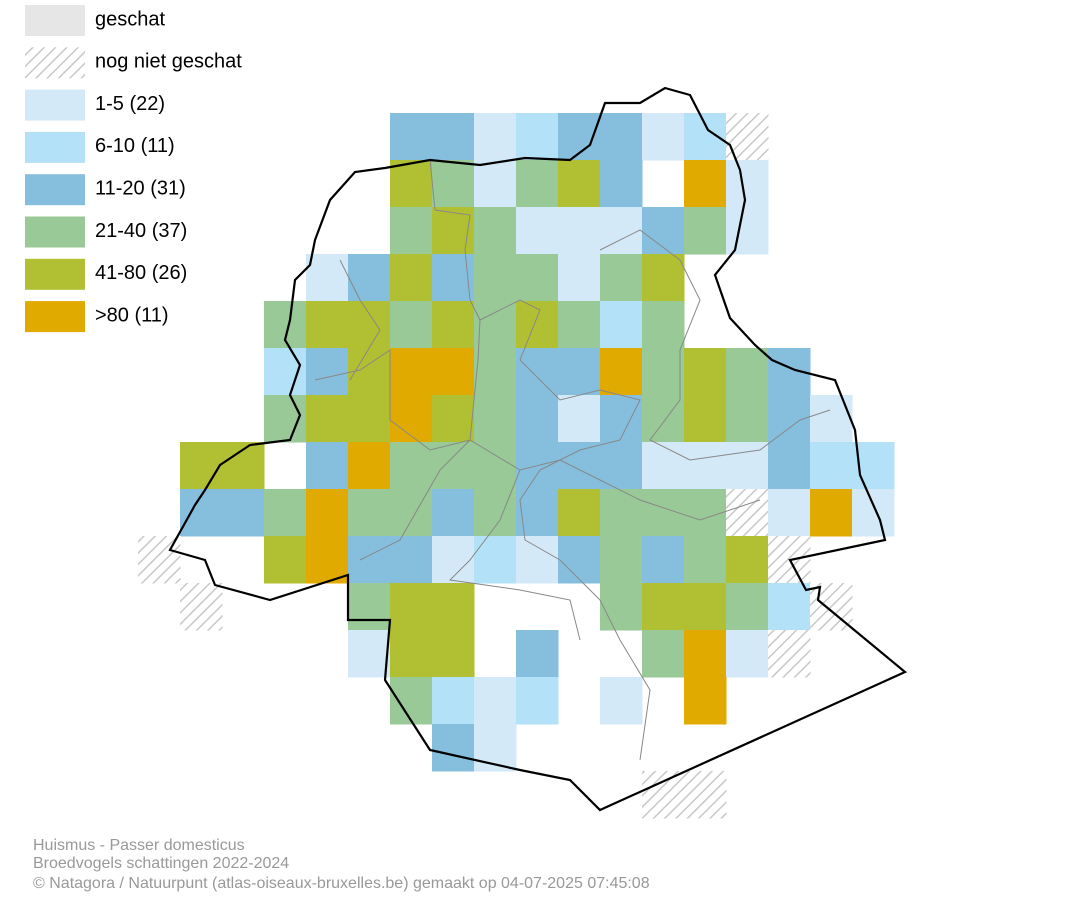  What do you see at coordinates (130, 19) in the screenshot?
I see `legend-label: geschat` at bounding box center [130, 19].